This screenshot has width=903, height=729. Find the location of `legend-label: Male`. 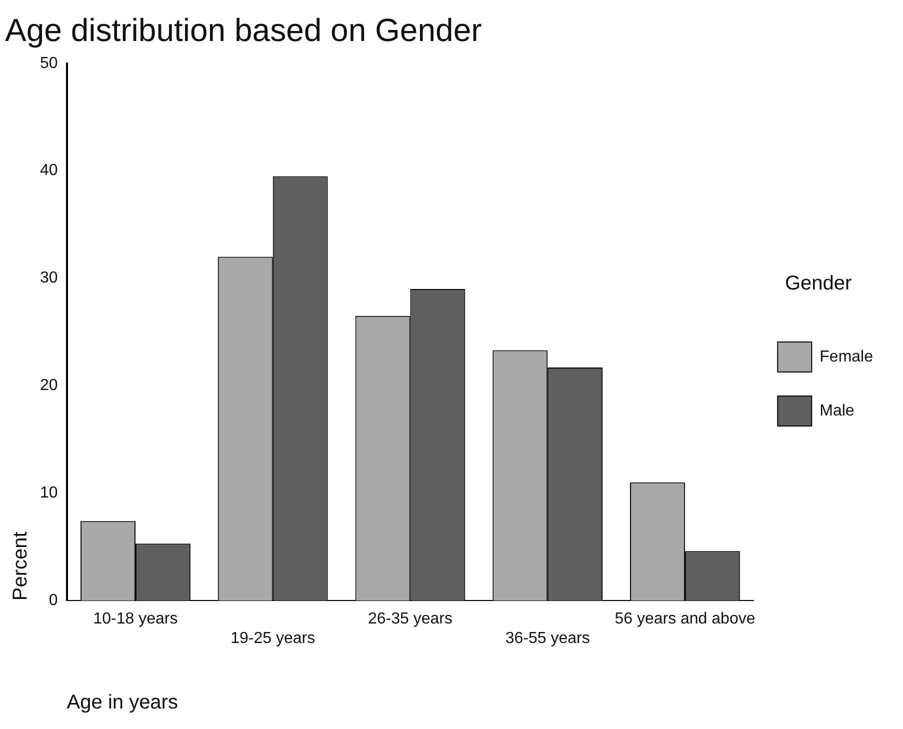

legend-label: Male is located at coordinates (837, 411).